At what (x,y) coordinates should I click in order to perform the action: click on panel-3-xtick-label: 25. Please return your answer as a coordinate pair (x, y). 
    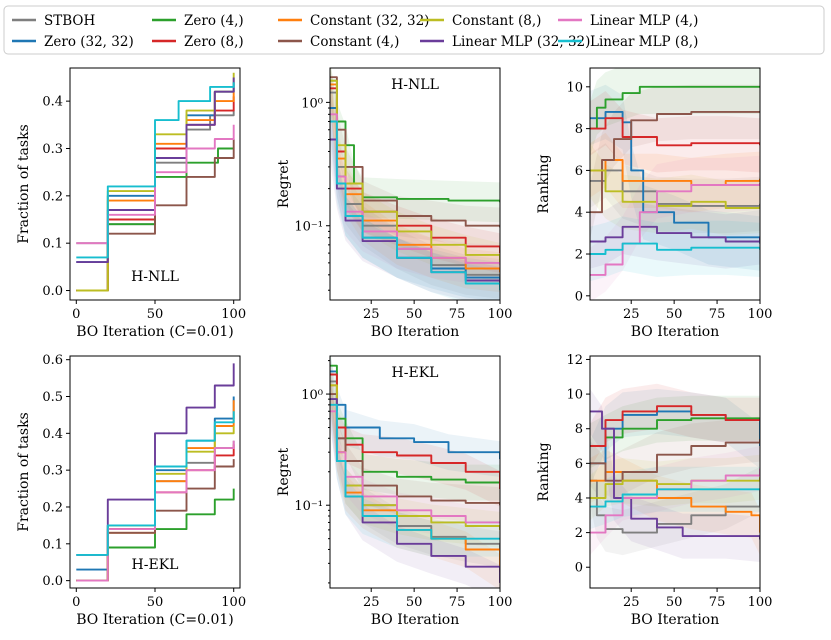
    Looking at the image, I should click on (631, 314).